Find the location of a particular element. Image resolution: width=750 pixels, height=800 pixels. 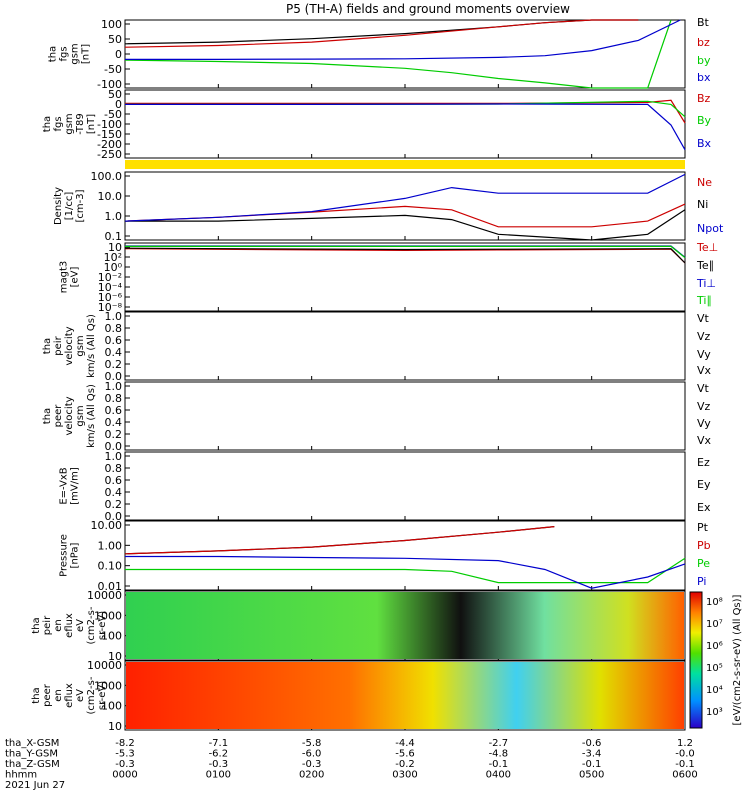

axis-value: -5.6 is located at coordinates (405, 754).